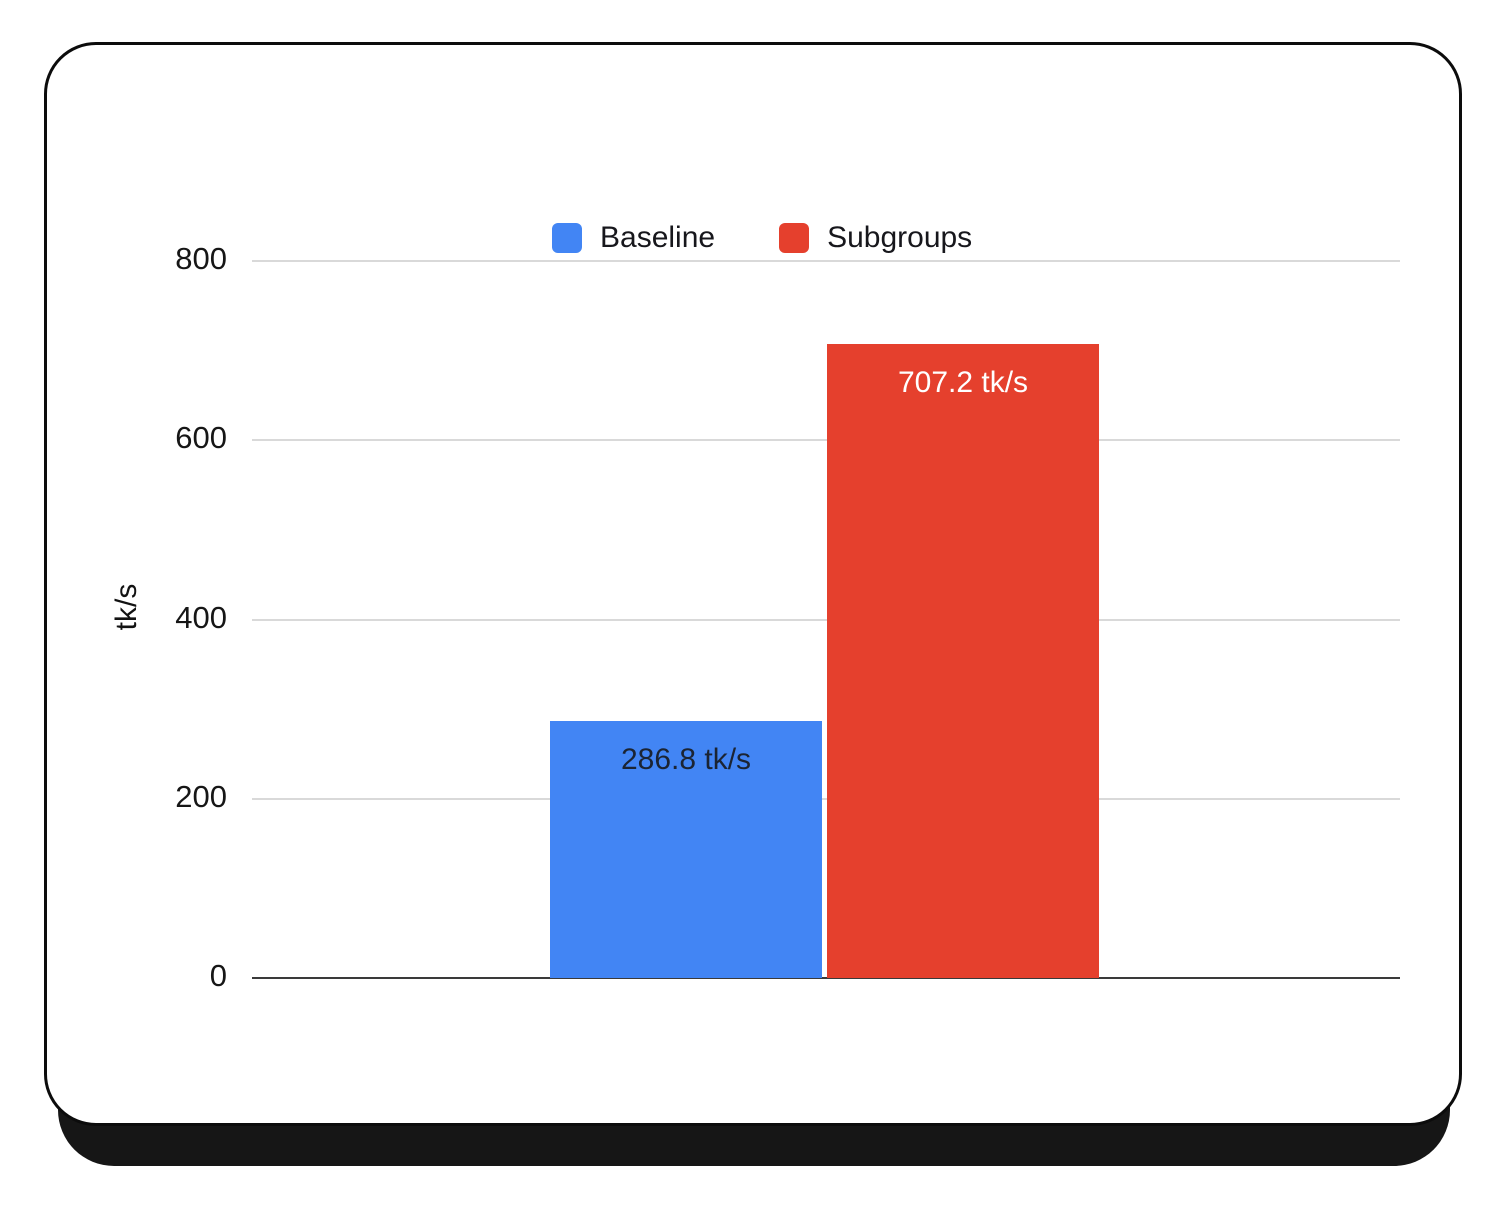 This screenshot has width=1508, height=1222. What do you see at coordinates (686, 759) in the screenshot?
I see `bar-value-label-baseline: 286.8 tk/s` at bounding box center [686, 759].